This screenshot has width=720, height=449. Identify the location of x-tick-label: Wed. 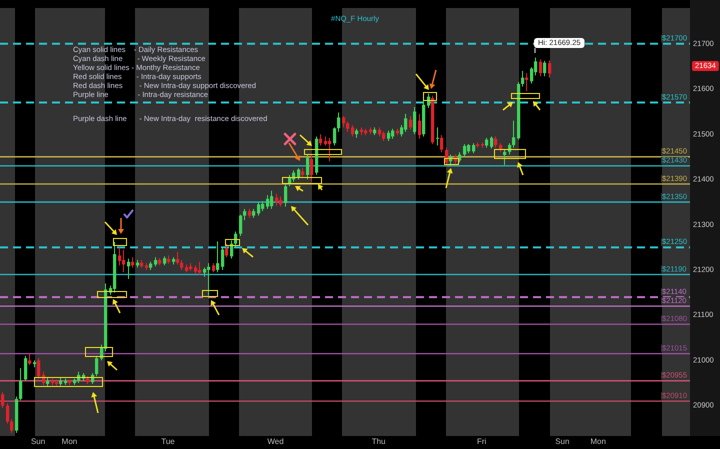
(275, 441).